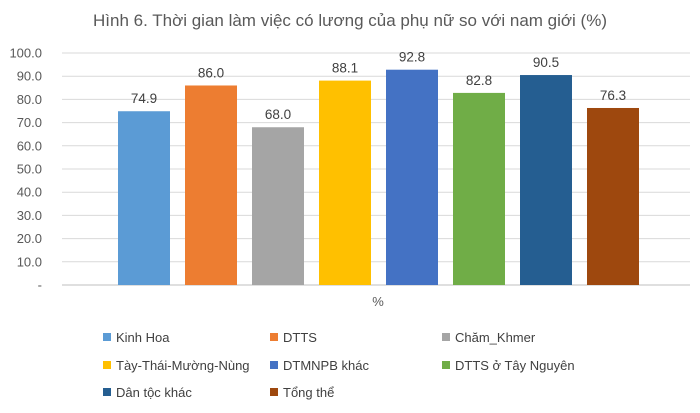 The height and width of the screenshot is (413, 700). I want to click on y-tick-label: 10.0, so click(29, 261).